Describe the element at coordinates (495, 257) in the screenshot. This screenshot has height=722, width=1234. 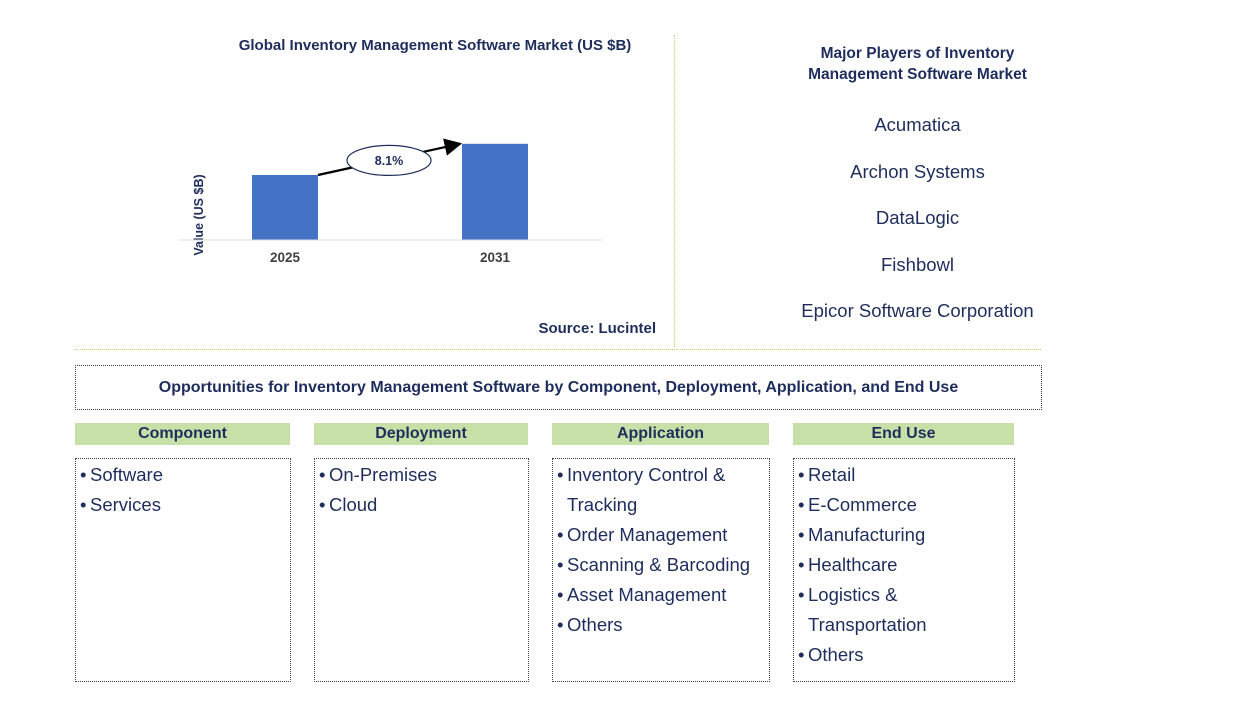
I see `x-tick-label: 2031` at that location.